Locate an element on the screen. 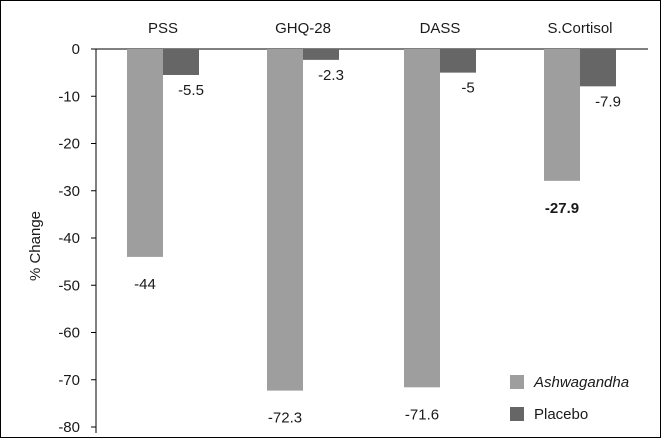 The height and width of the screenshot is (438, 661). data-label: -7.9 is located at coordinates (608, 101).